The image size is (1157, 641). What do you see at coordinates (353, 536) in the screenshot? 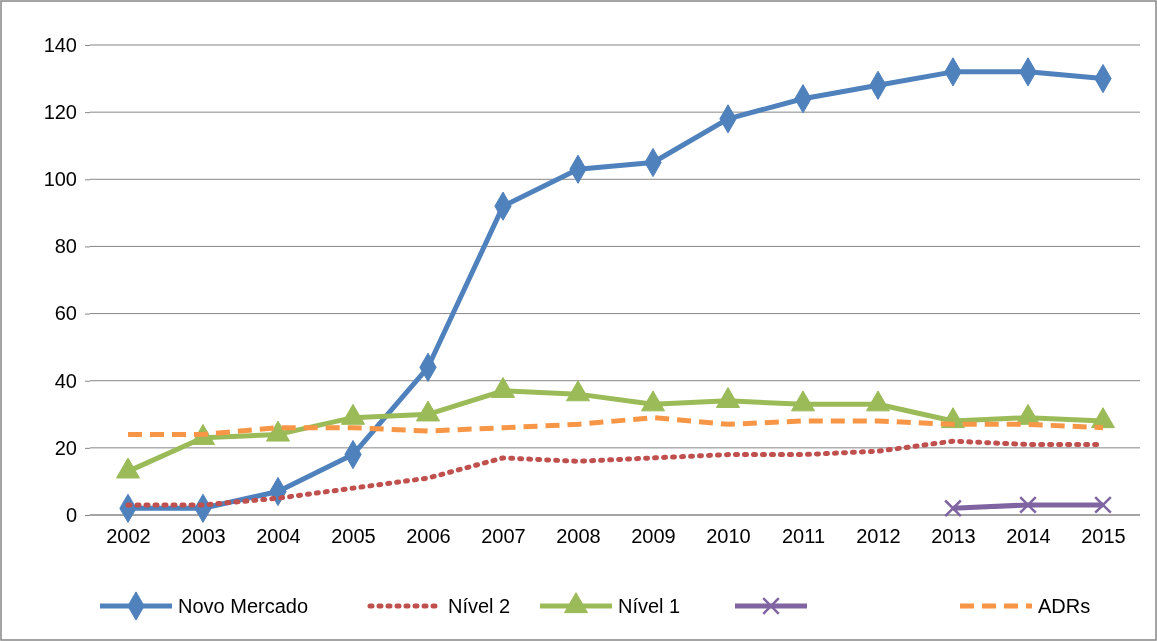
I see `x-tick-label: 2005` at bounding box center [353, 536].